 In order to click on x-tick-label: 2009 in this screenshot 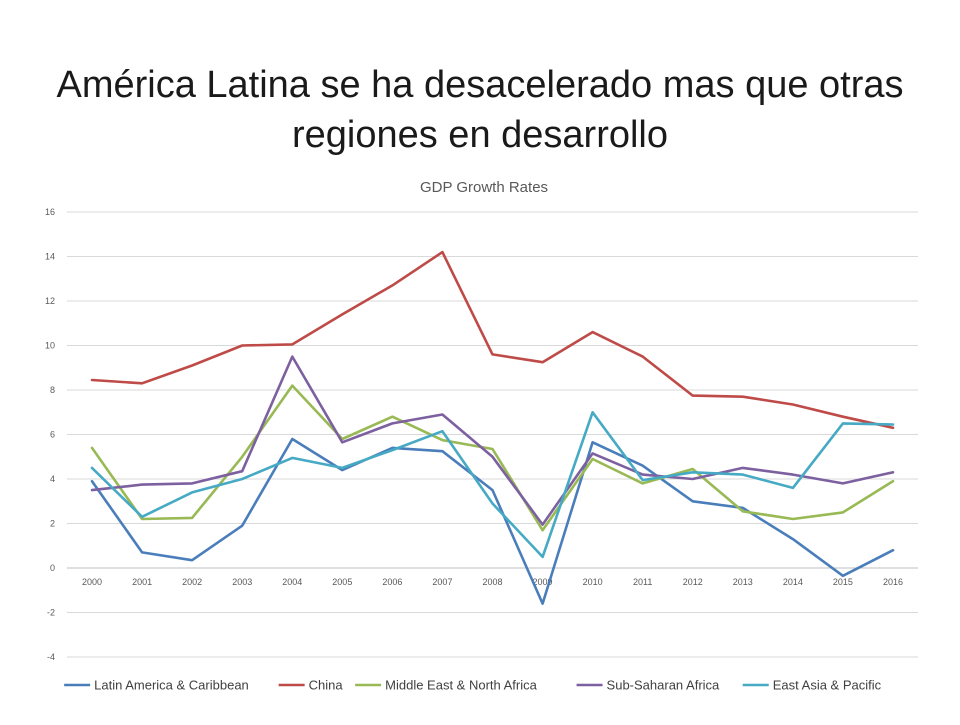, I will do `click(543, 582)`.